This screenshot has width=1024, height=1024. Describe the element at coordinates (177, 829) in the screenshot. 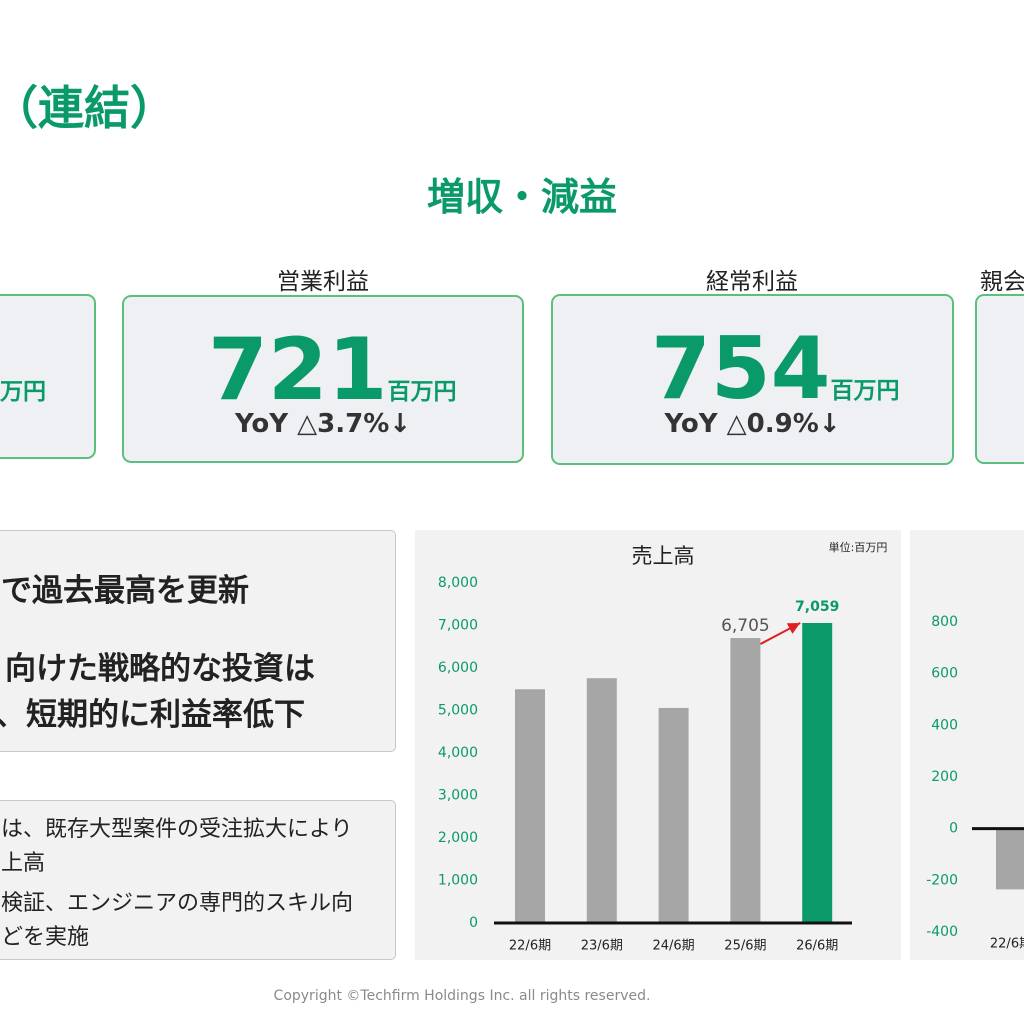

I see `detail-text: は、既存大型案件の受注拡大により` at that location.